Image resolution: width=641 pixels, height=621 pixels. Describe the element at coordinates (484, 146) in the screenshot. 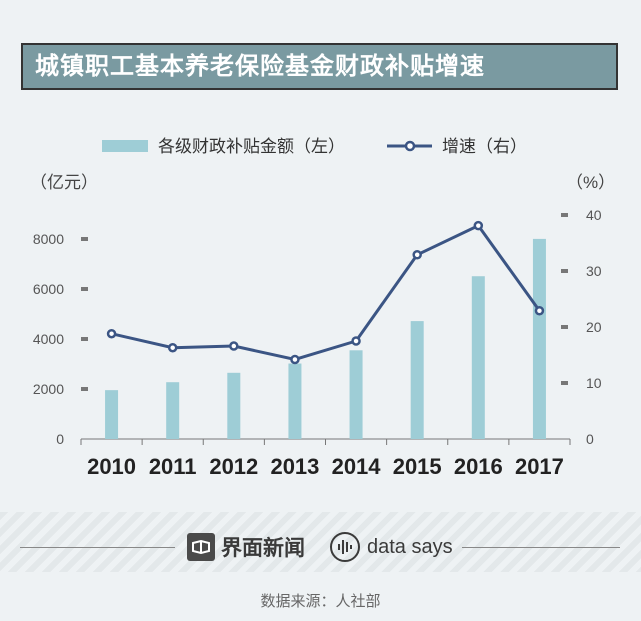

I see `legend-line-label: 增速（右）` at that location.